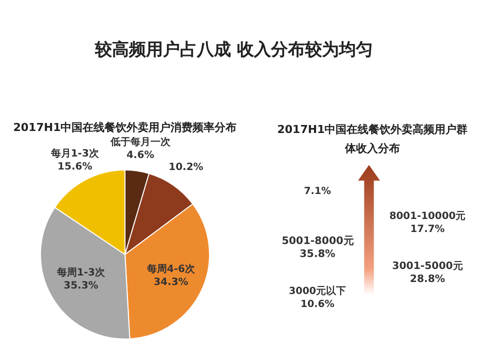 This screenshot has height=362, width=500. What do you see at coordinates (81, 286) in the screenshot?
I see `data-label: 35.3%` at bounding box center [81, 286].